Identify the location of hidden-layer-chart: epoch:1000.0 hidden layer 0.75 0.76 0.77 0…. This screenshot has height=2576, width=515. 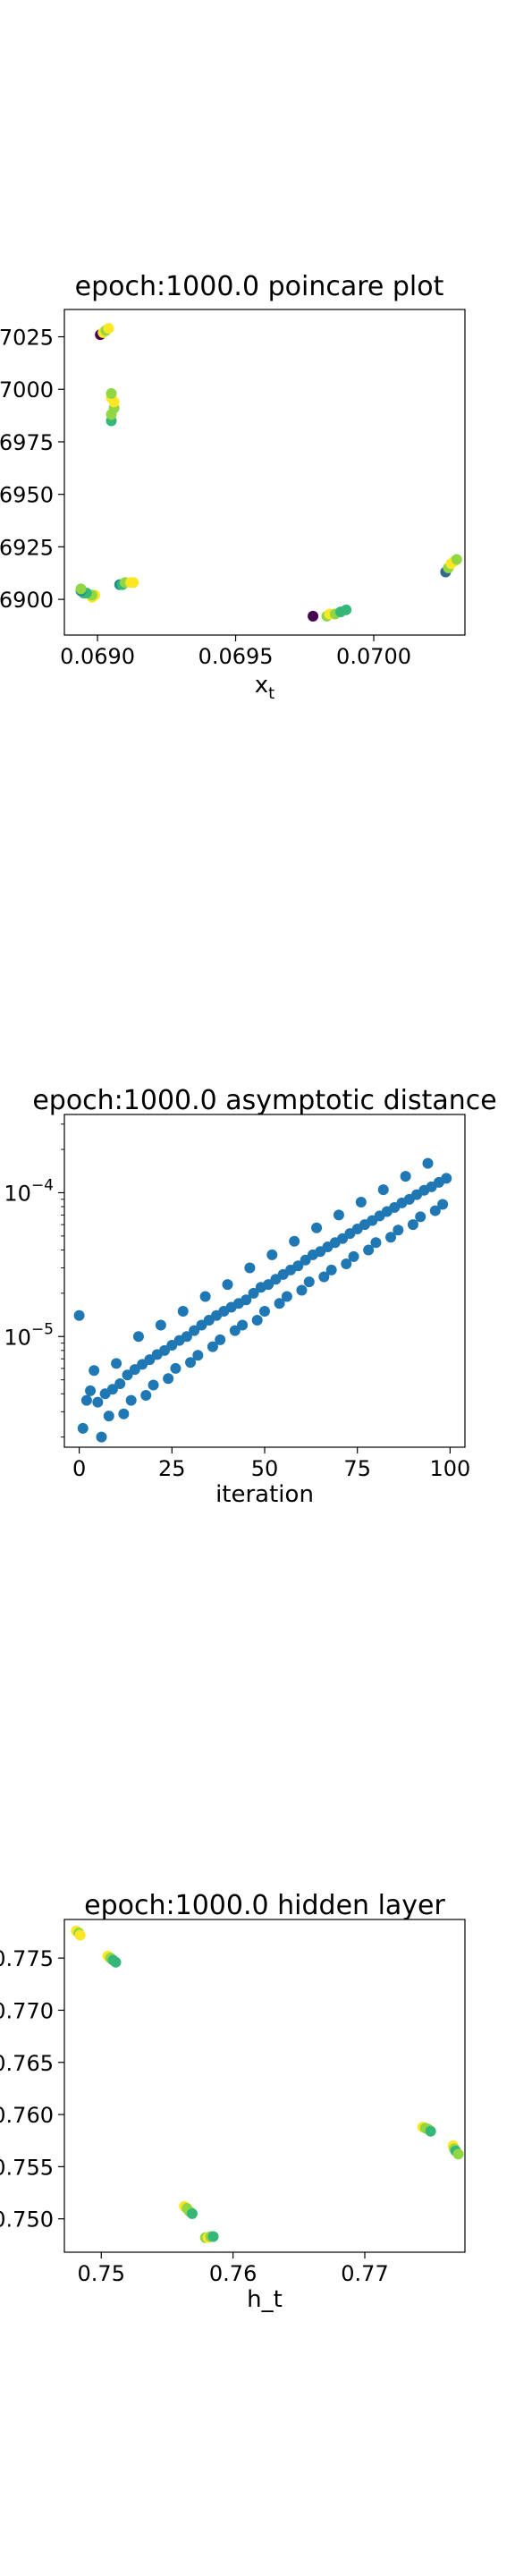
(233, 2101).